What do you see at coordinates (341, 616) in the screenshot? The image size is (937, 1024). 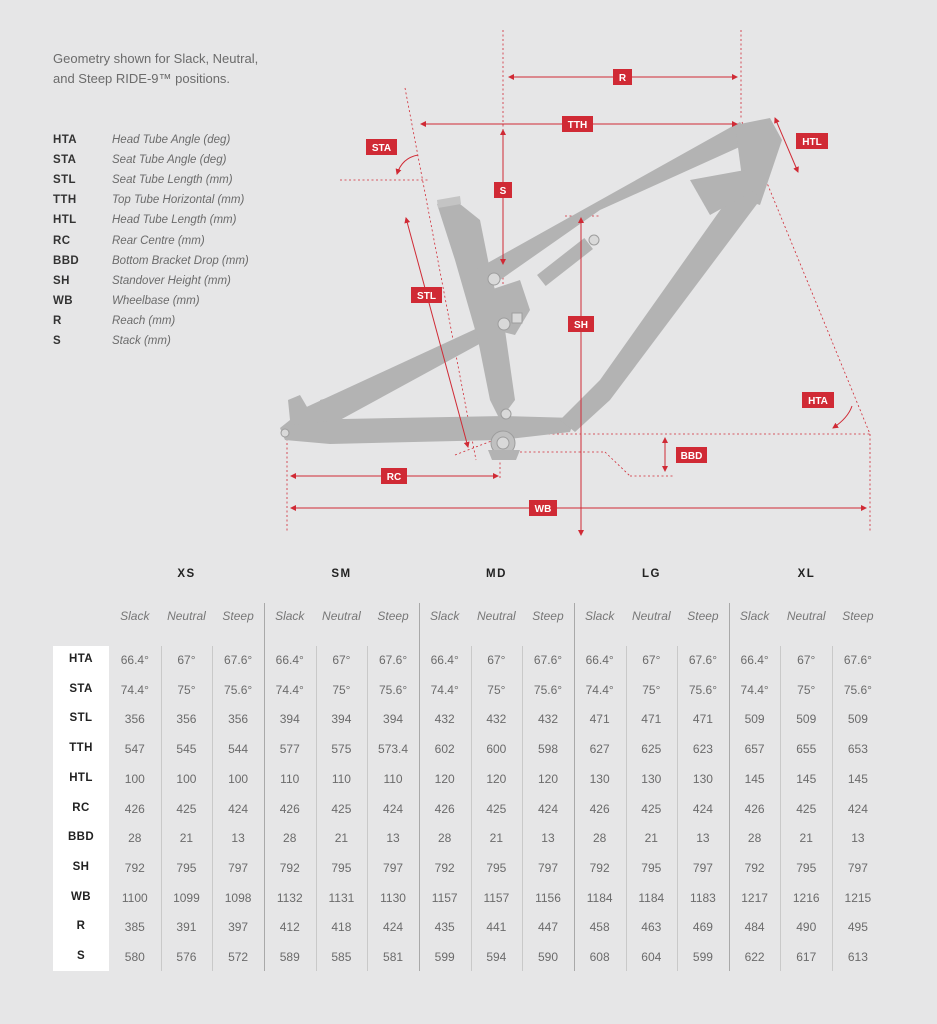 I see `position-header-sm-neutral: Neutral` at bounding box center [341, 616].